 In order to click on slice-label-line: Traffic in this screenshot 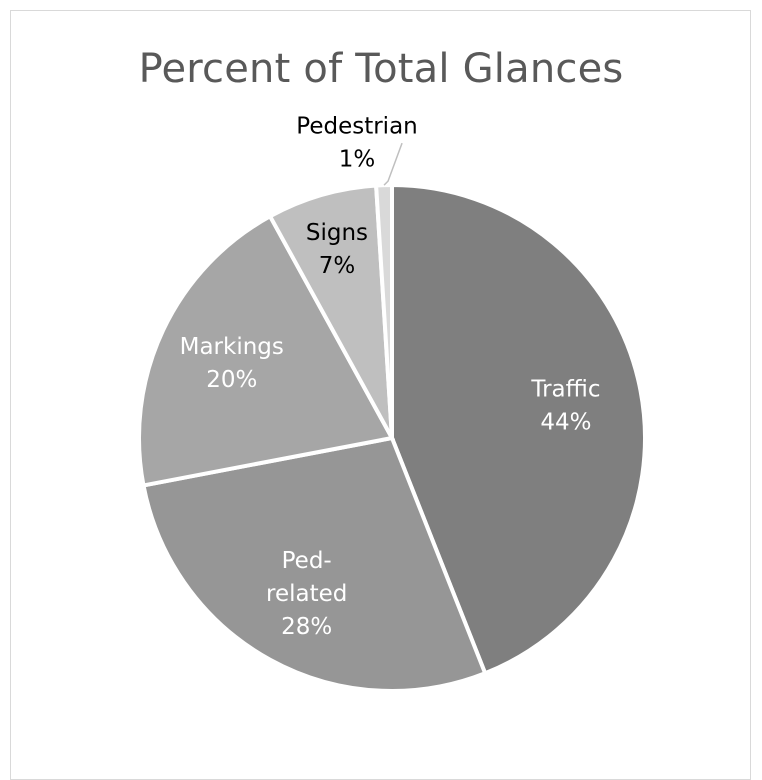, I will do `click(565, 389)`.